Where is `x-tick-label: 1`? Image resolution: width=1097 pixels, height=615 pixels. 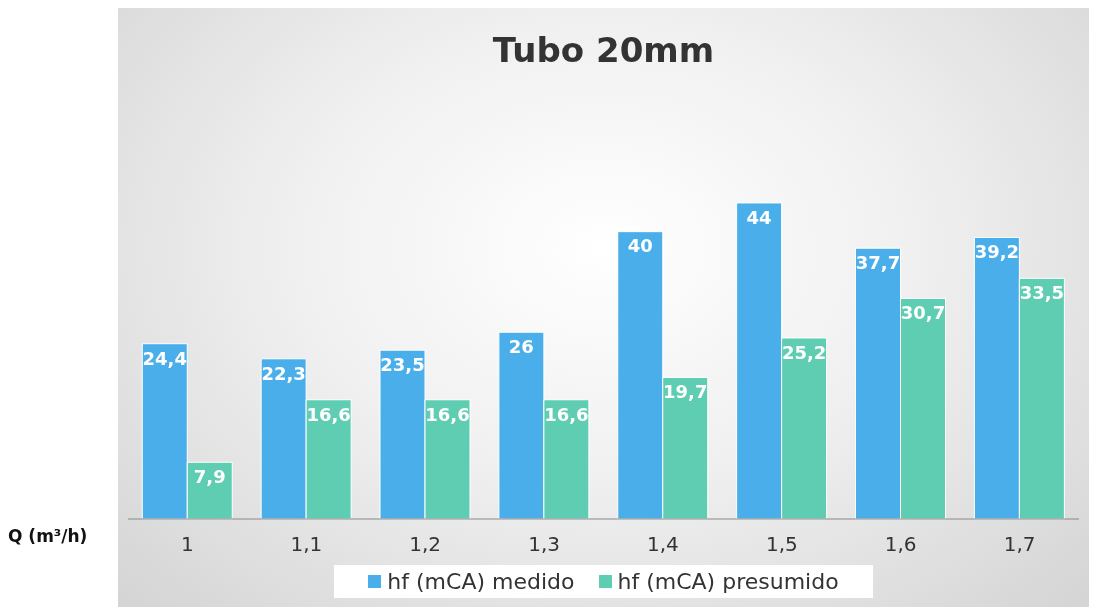
x-tick-label: 1 is located at coordinates (187, 544).